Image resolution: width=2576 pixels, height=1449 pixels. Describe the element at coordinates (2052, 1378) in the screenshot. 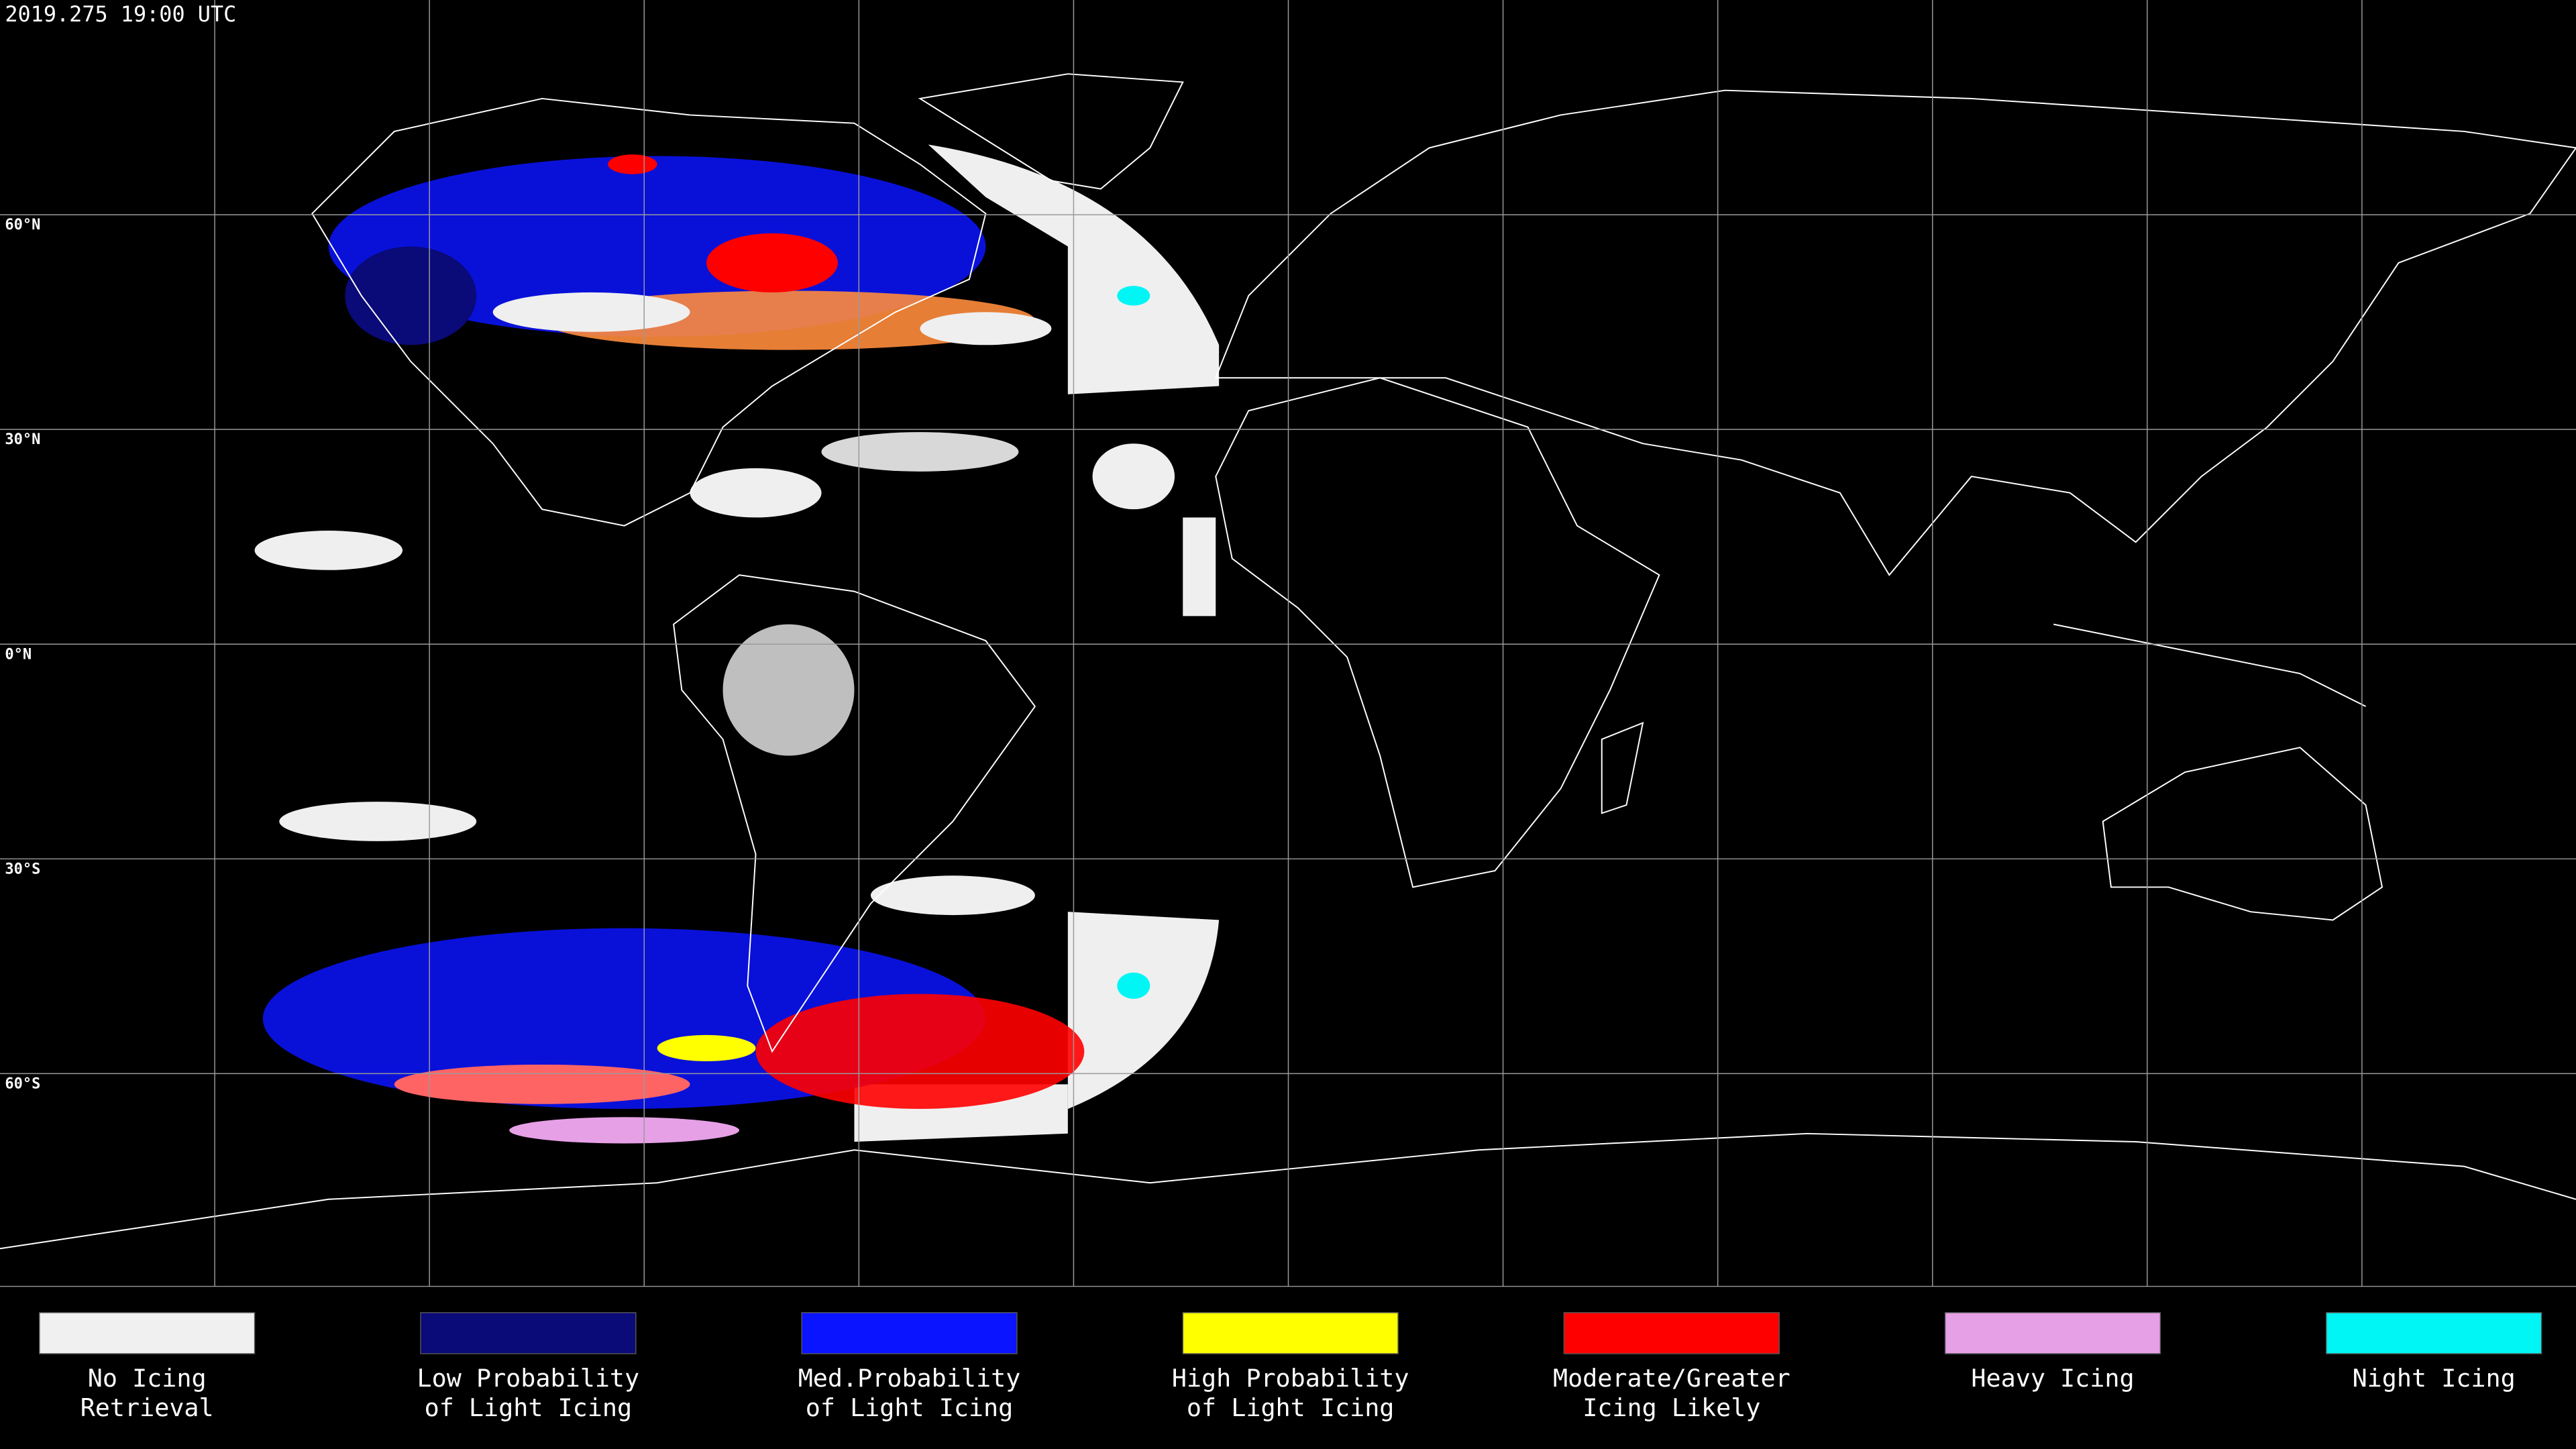

I see `legend-label: Heavy Icing` at that location.